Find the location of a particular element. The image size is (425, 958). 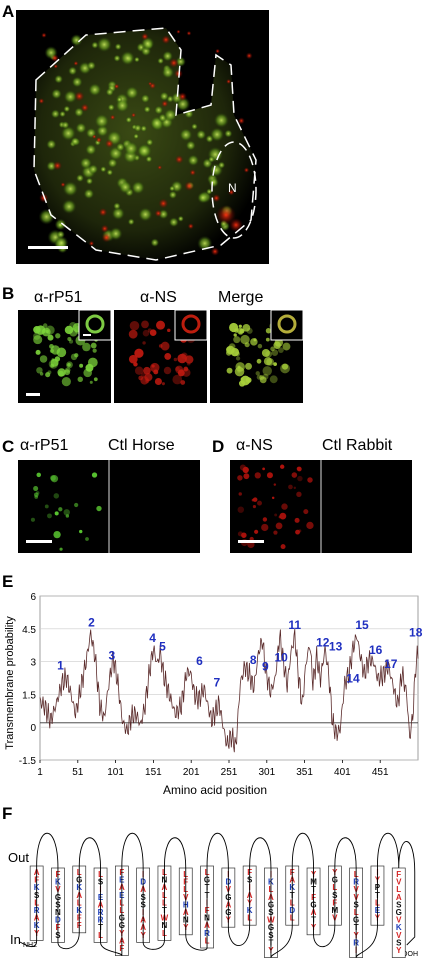

panel-a-vesicles is located at coordinates (145, 142).